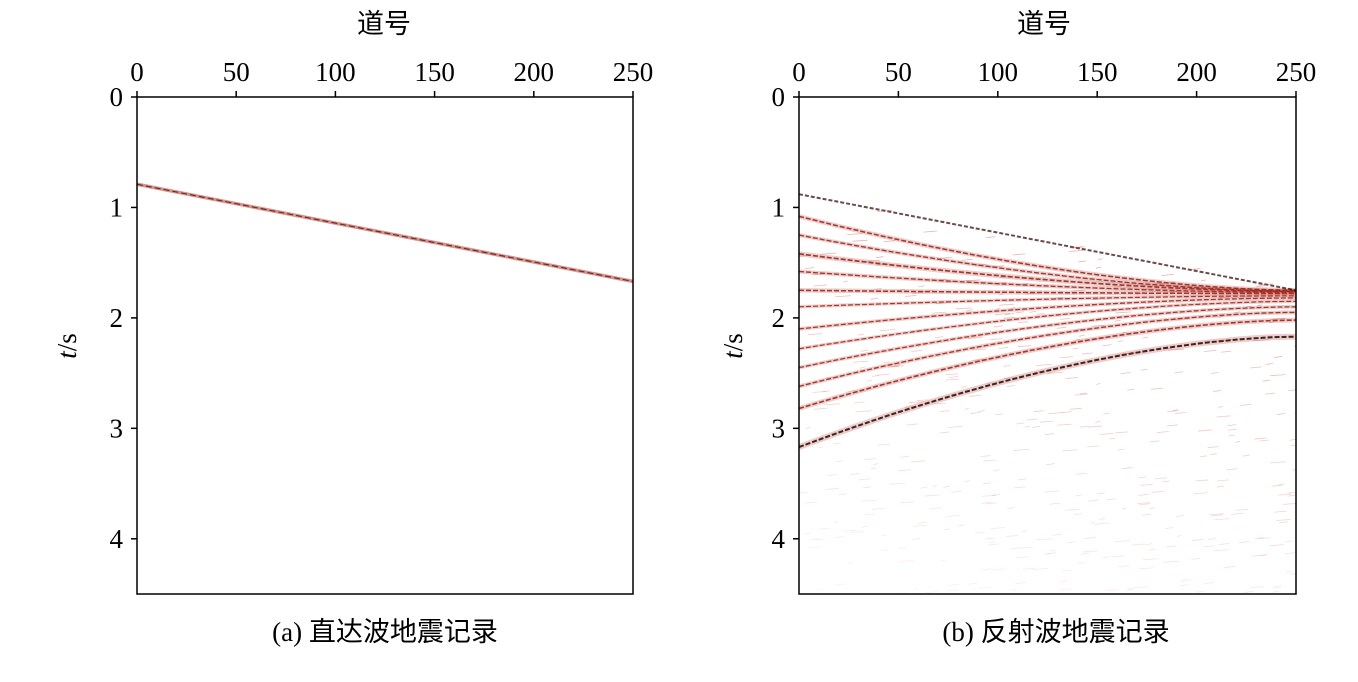 Image resolution: width=1358 pixels, height=682 pixels. Describe the element at coordinates (236, 72) in the screenshot. I see `x-tick-label: 50` at that location.